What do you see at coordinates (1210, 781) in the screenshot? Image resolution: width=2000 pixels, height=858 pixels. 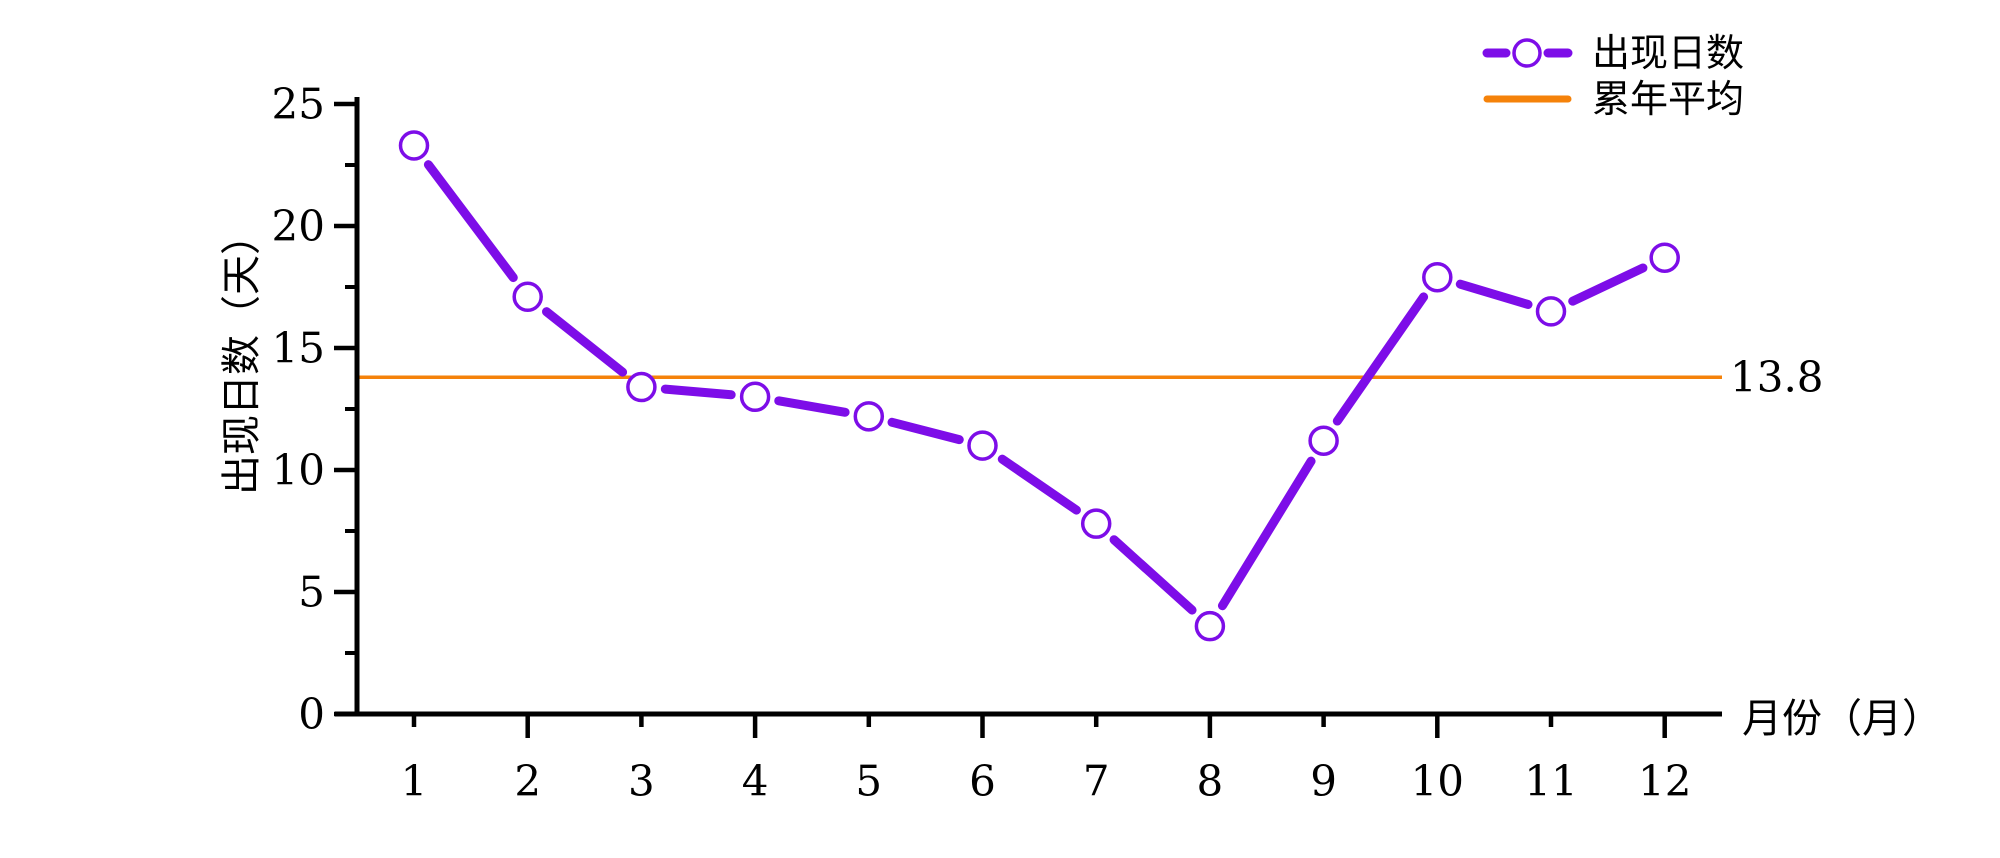 I see `x-tick-label: 8` at bounding box center [1210, 781].